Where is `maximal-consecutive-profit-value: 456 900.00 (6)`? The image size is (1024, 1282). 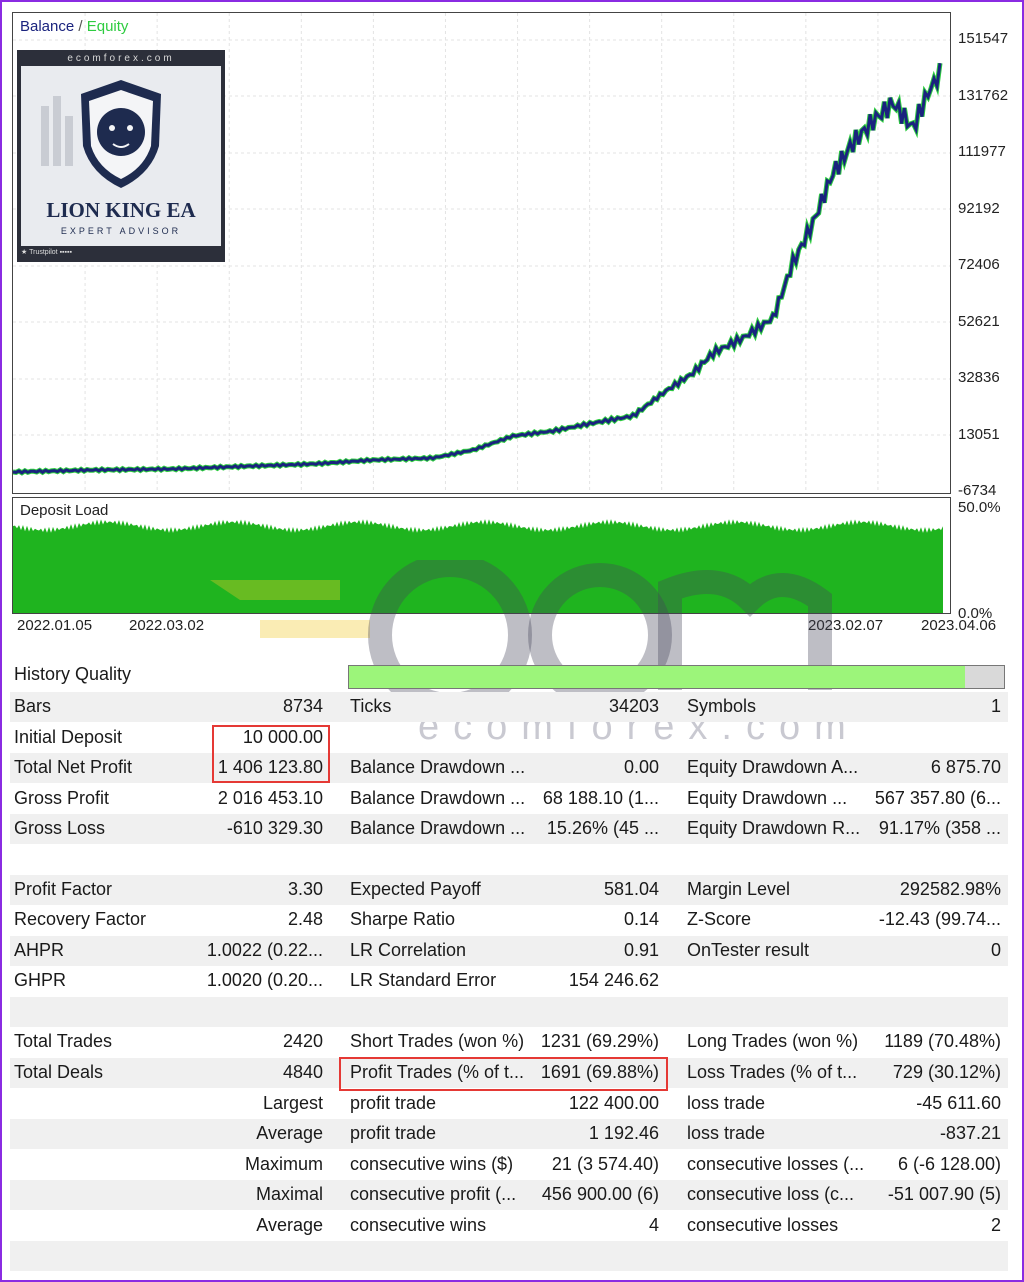
maximal-consecutive-profit-value: 456 900.00 (6) is located at coordinates (600, 1194).